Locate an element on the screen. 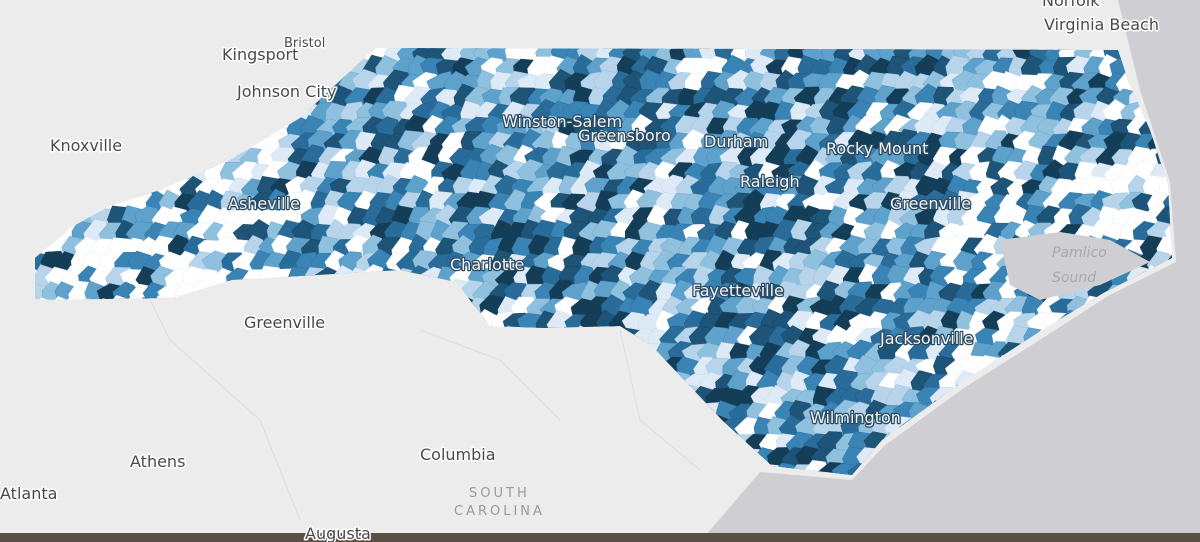 This screenshot has width=1200, height=542. city-label: Jacksonville is located at coordinates (926, 338).